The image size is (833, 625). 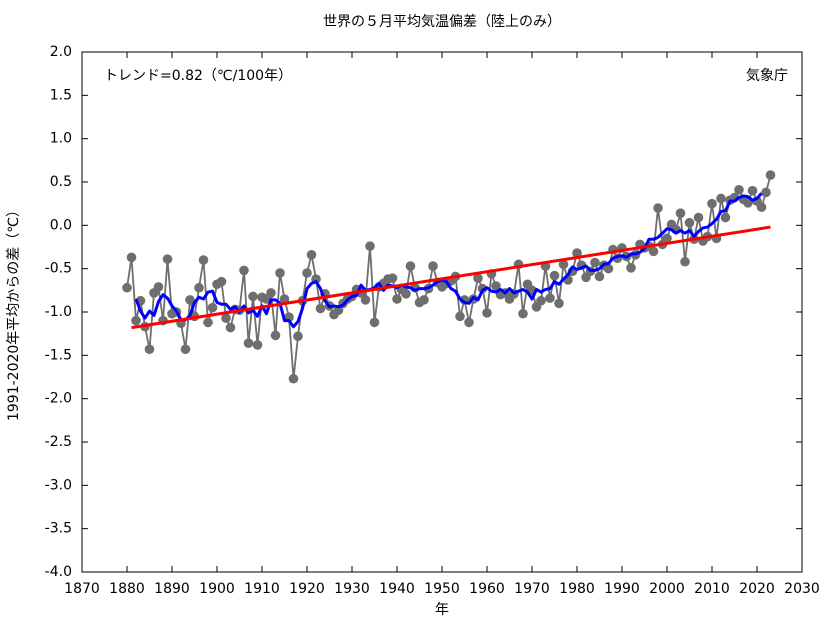 I want to click on y-tick-label: -1.0, so click(x=58, y=312).